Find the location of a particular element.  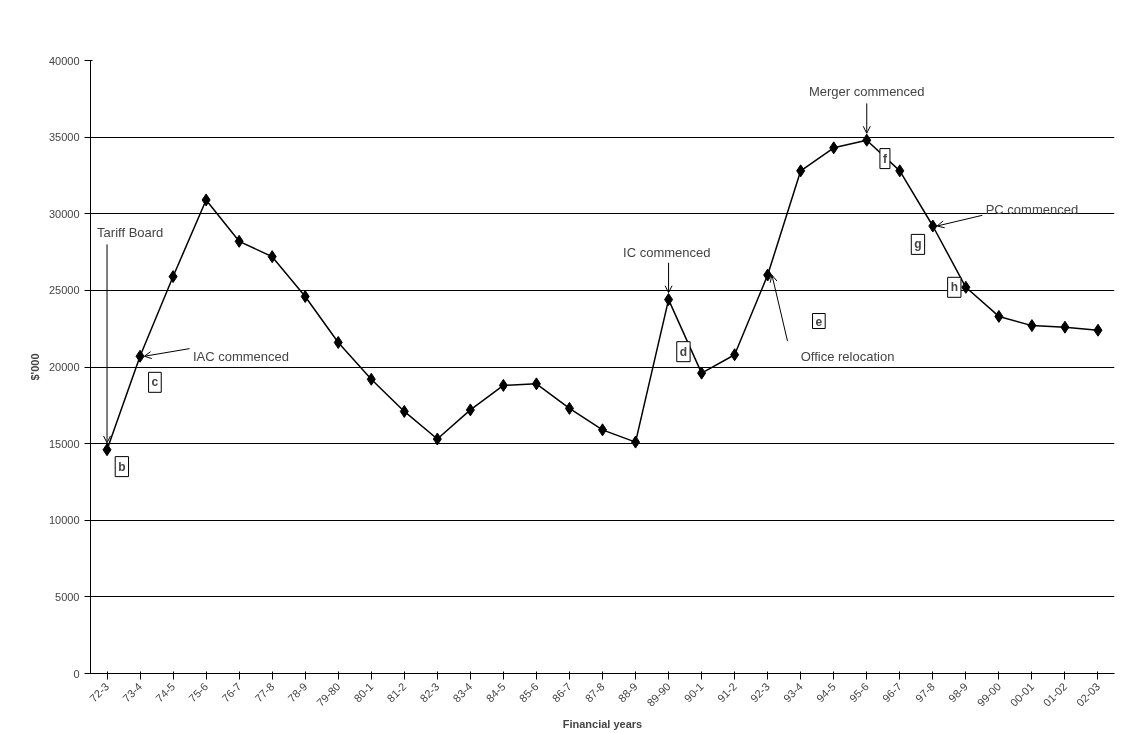

y-tick-label: 5000 is located at coordinates (67, 596).